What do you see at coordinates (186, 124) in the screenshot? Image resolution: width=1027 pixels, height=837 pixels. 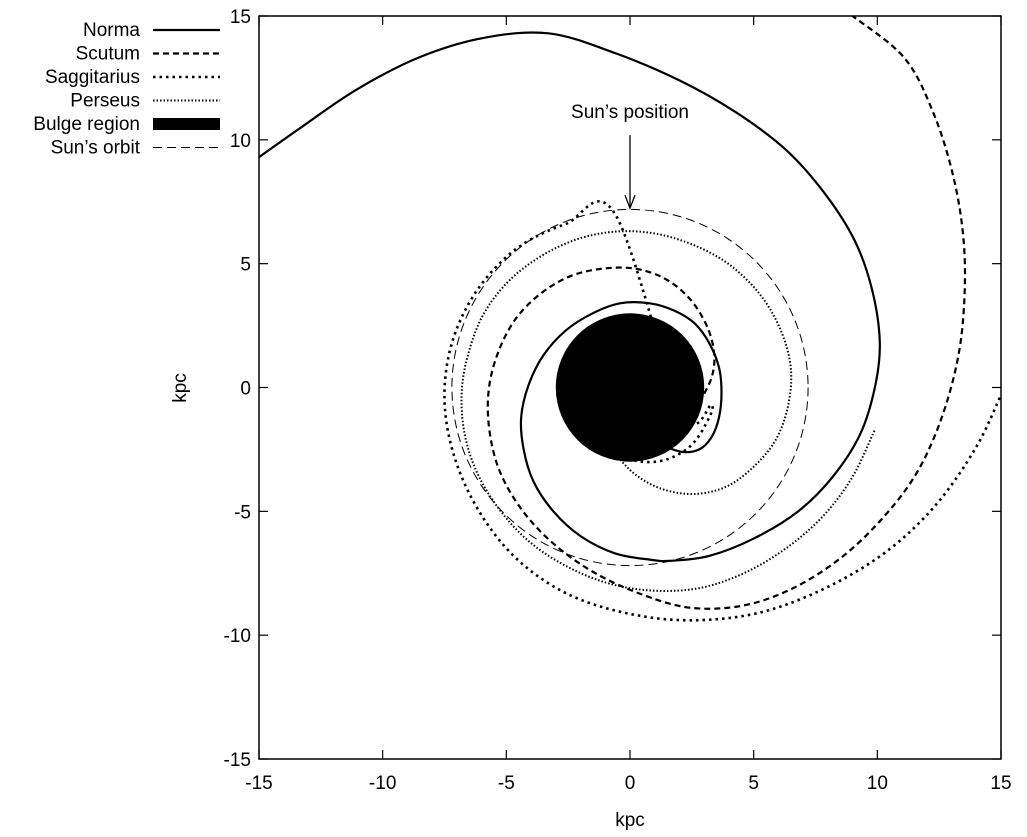 I see `legend-swatch-bulge-region` at bounding box center [186, 124].